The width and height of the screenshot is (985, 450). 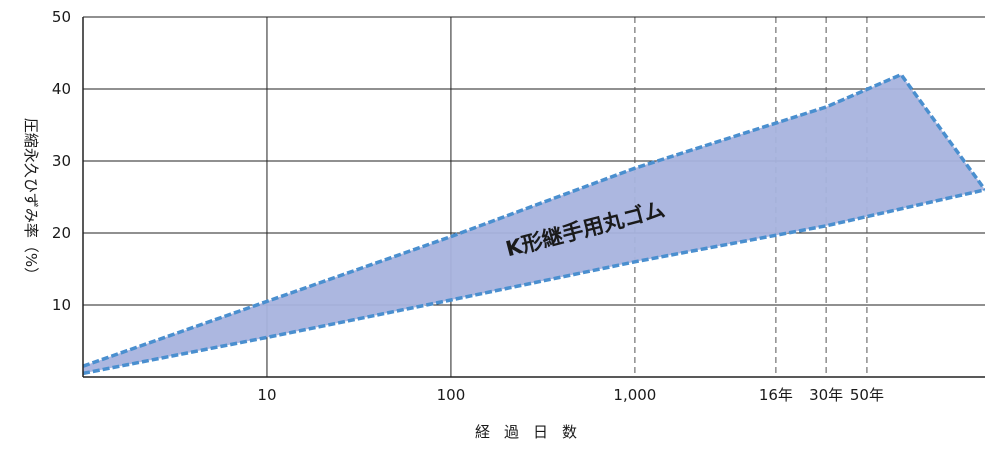 What do you see at coordinates (451, 395) in the screenshot?
I see `x-tick-label-1: 100` at bounding box center [451, 395].